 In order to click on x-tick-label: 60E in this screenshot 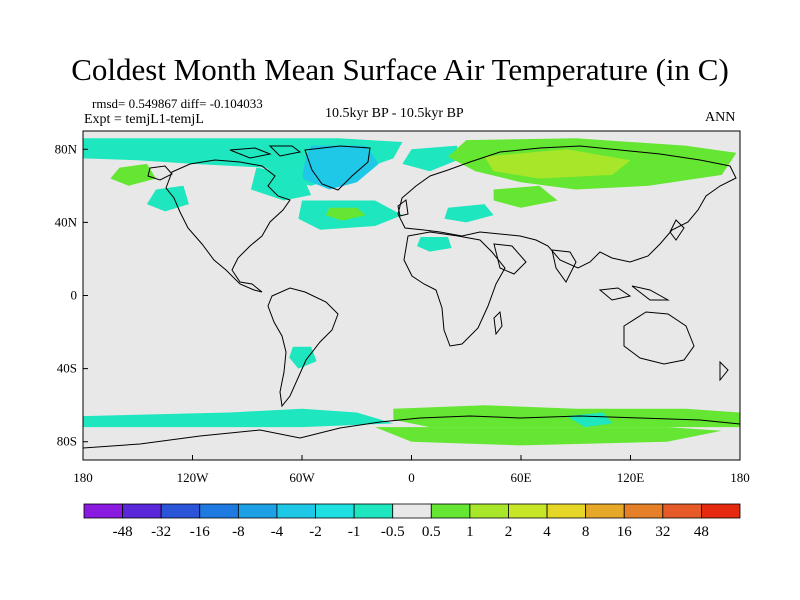, I will do `click(521, 477)`.